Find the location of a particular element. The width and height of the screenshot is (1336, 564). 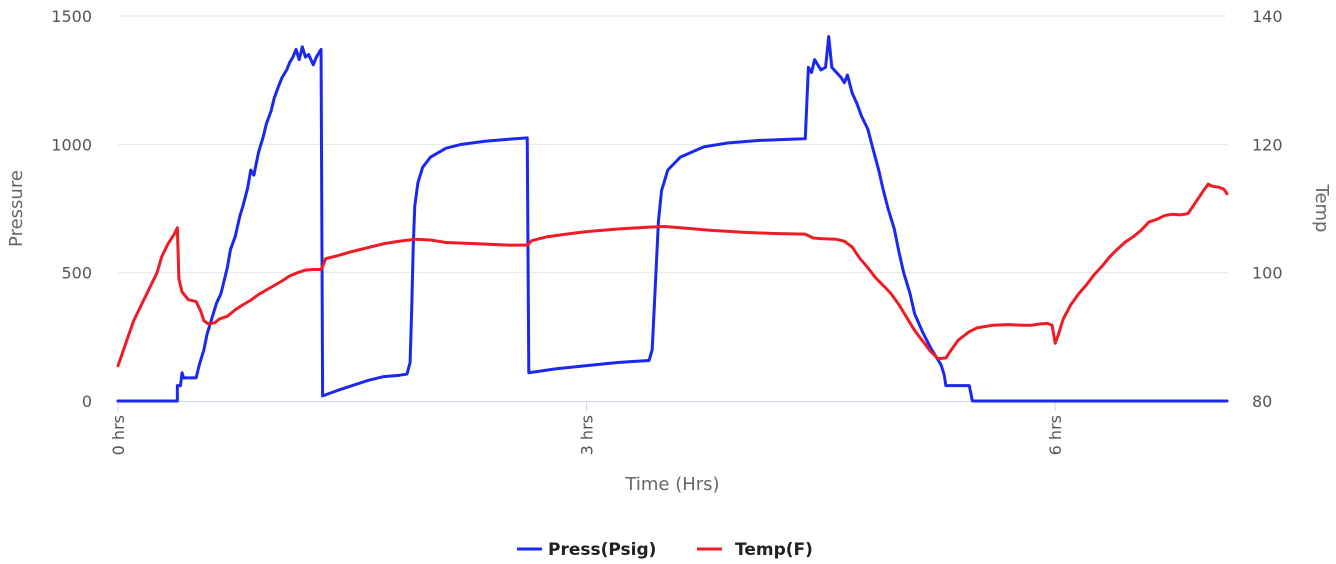

x-tick-label: 3 hrs is located at coordinates (587, 435).